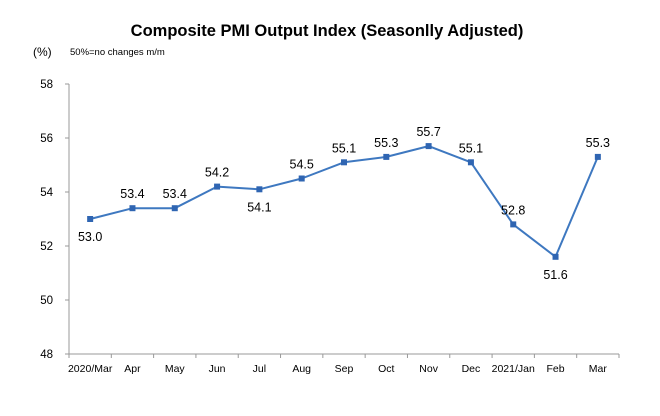 The height and width of the screenshot is (416, 660). I want to click on data-label: 54.2, so click(217, 173).